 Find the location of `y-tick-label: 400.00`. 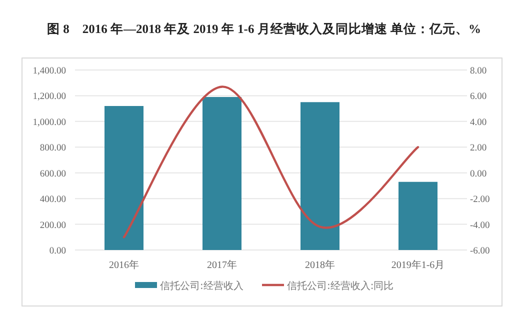

y-tick-label: 400.00 is located at coordinates (53, 200).